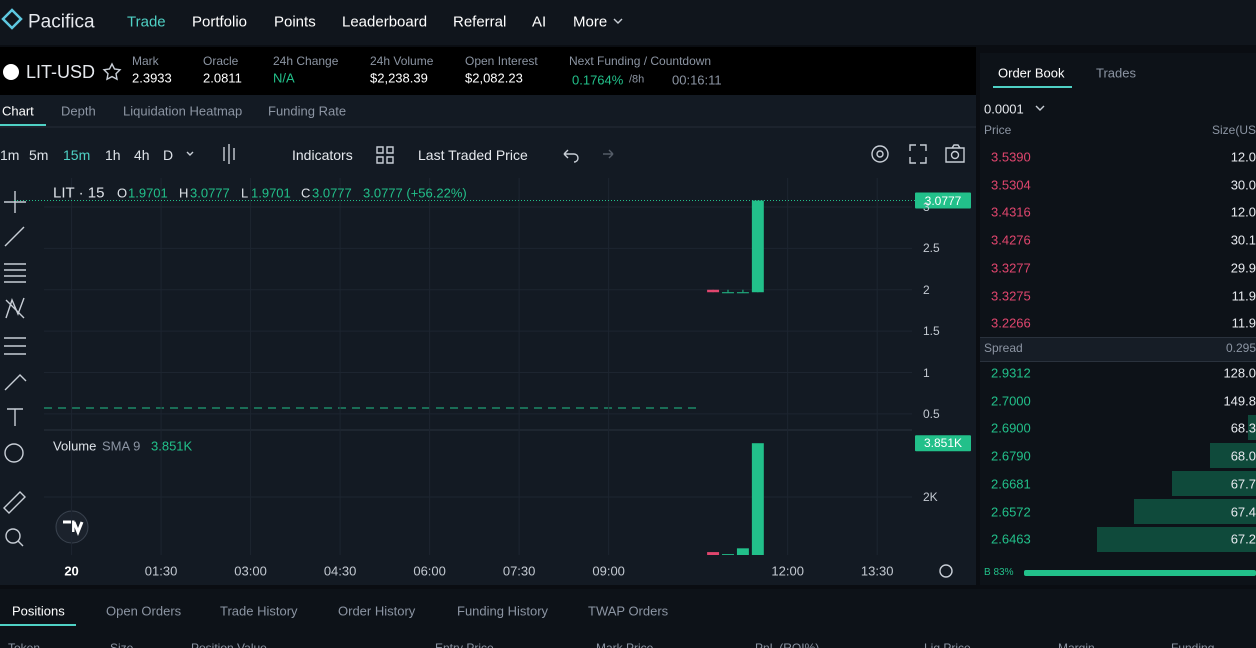 The width and height of the screenshot is (1256, 648). I want to click on legend-value: 3.0777, so click(210, 193).